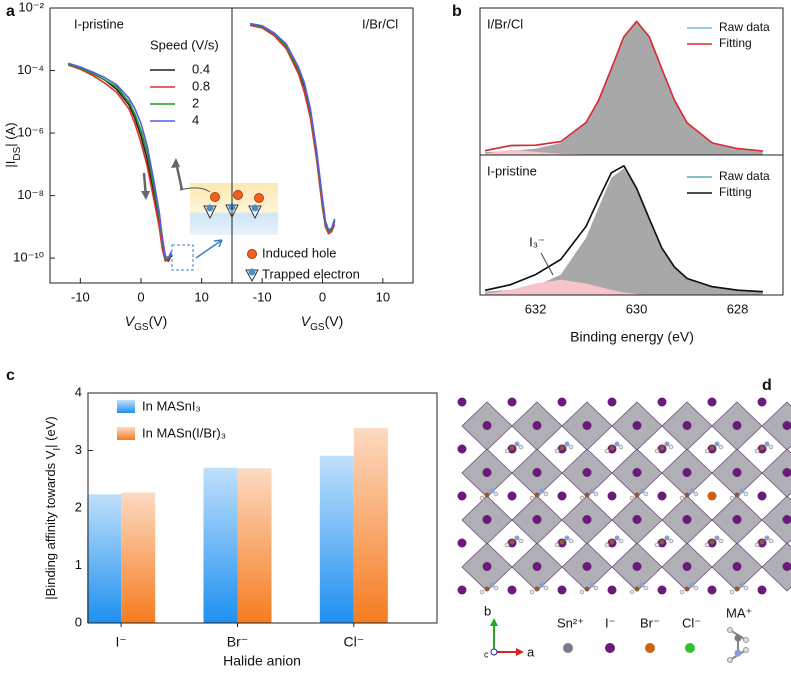 The image size is (791, 674). What do you see at coordinates (531, 651) in the screenshot?
I see `axis-label: a` at bounding box center [531, 651].